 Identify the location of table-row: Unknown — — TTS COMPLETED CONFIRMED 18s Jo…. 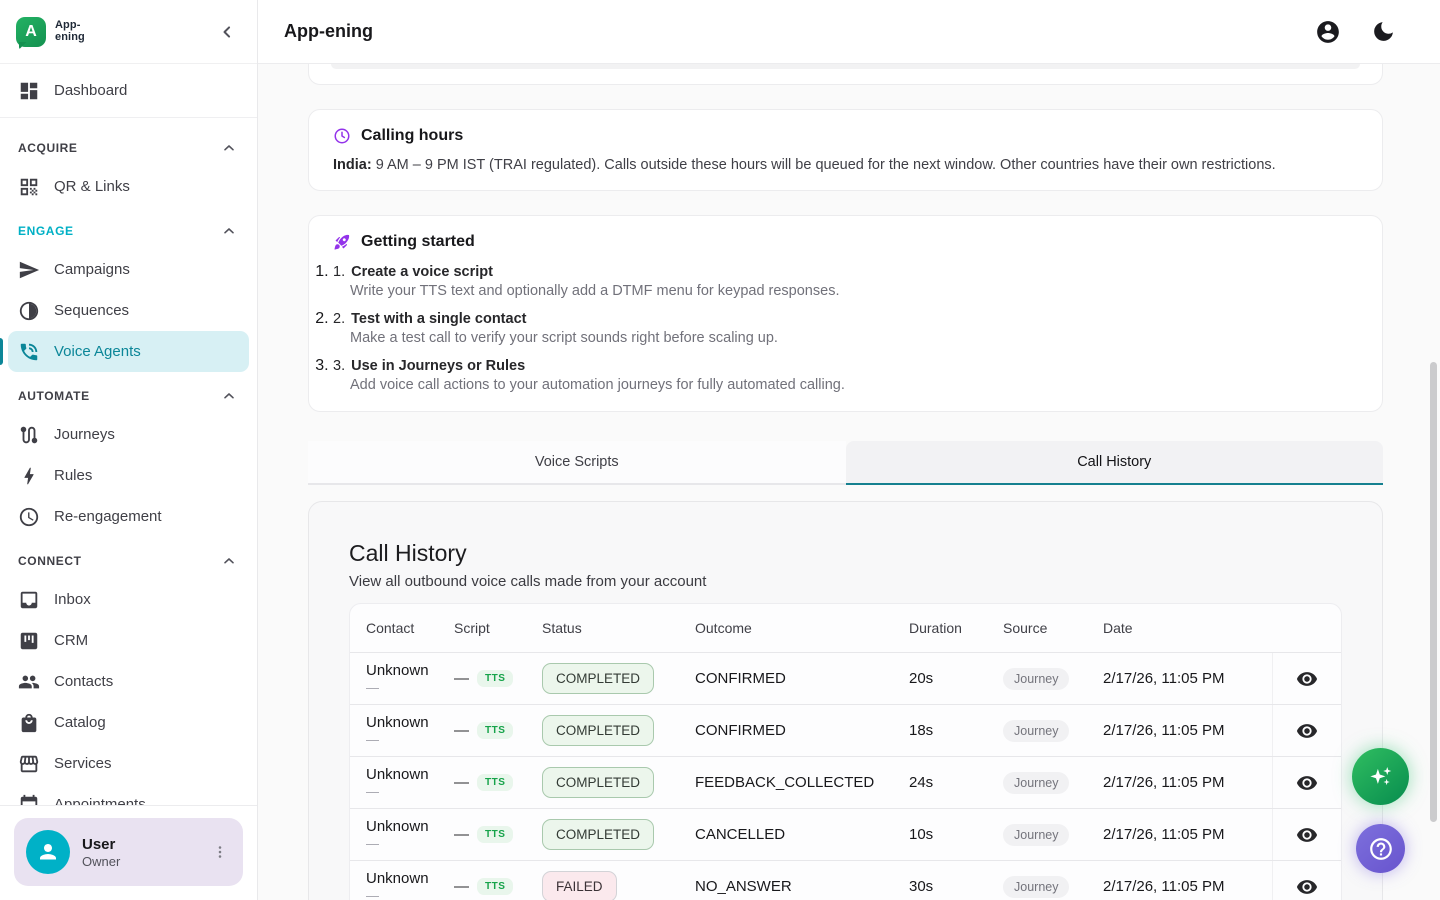
(845, 730).